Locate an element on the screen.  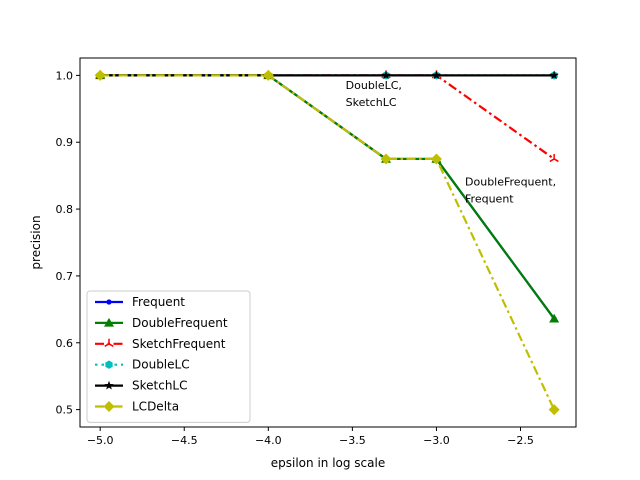
annotation-text: SketchLC is located at coordinates (371, 102).